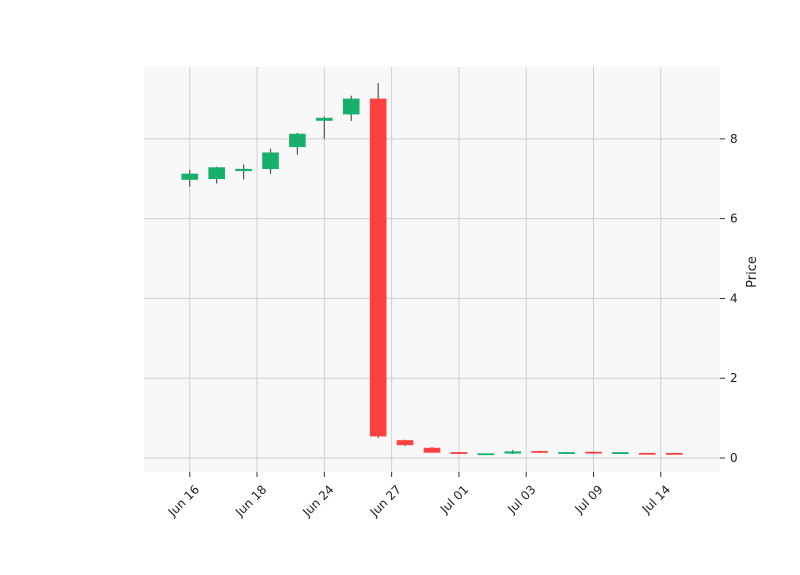 The height and width of the screenshot is (575, 800). What do you see at coordinates (250, 500) in the screenshot?
I see `x-tick-label: Jun 18` at bounding box center [250, 500].